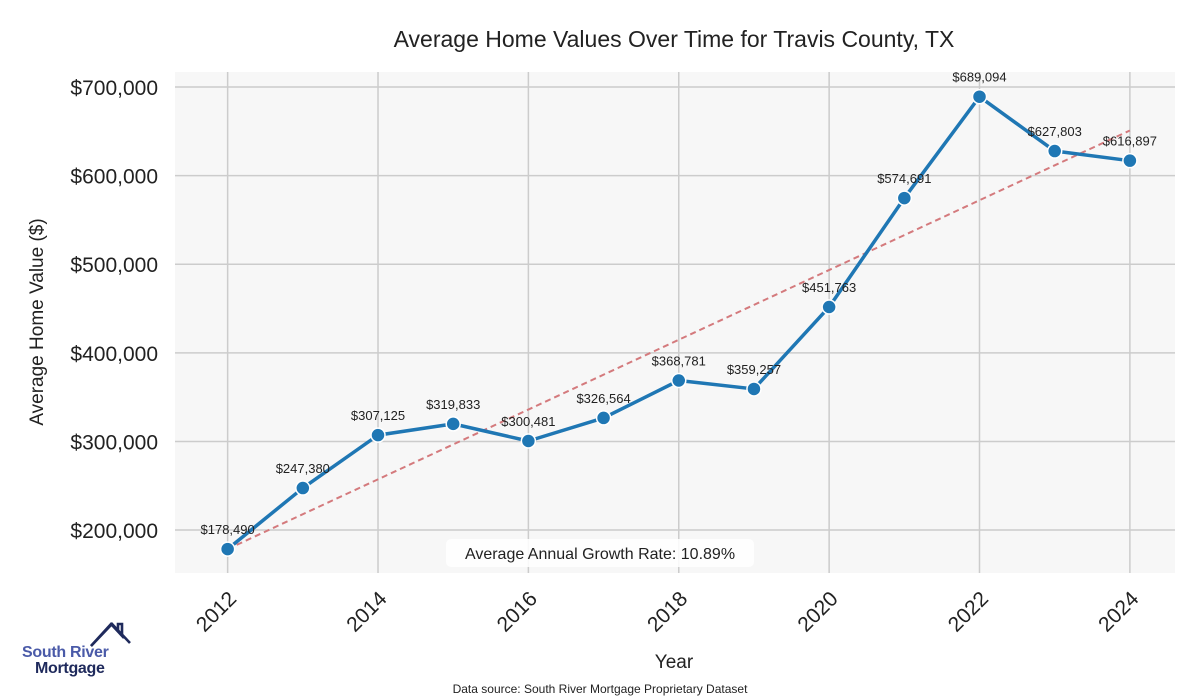 The width and height of the screenshot is (1200, 700). Describe the element at coordinates (216, 611) in the screenshot. I see `x-tick-label: 2012` at that location.